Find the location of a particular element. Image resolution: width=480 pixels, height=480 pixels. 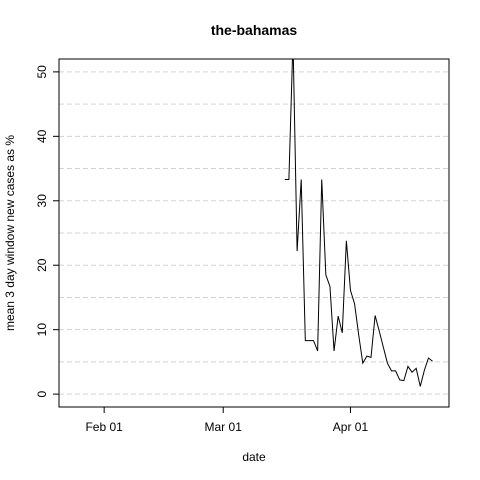

x-axis: Feb 01 Mar 01 Apr 01 is located at coordinates (226, 420).